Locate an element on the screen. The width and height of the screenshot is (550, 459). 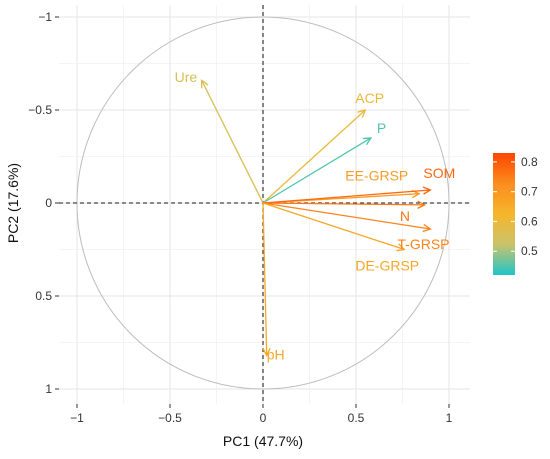
color-scale-ticks: 0.8 0.7 0.6 0.5 is located at coordinates (515, 206).